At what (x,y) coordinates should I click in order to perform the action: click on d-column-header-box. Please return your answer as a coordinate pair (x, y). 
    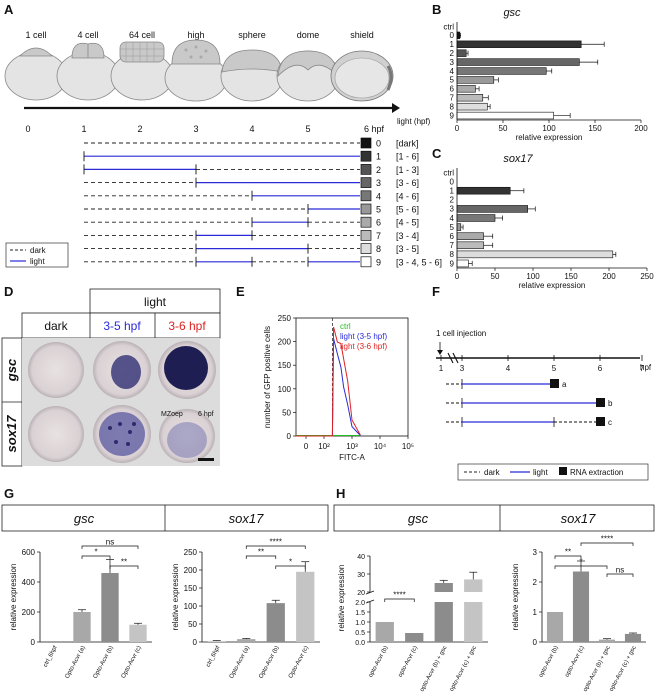
    Looking at the image, I should click on (121, 325).